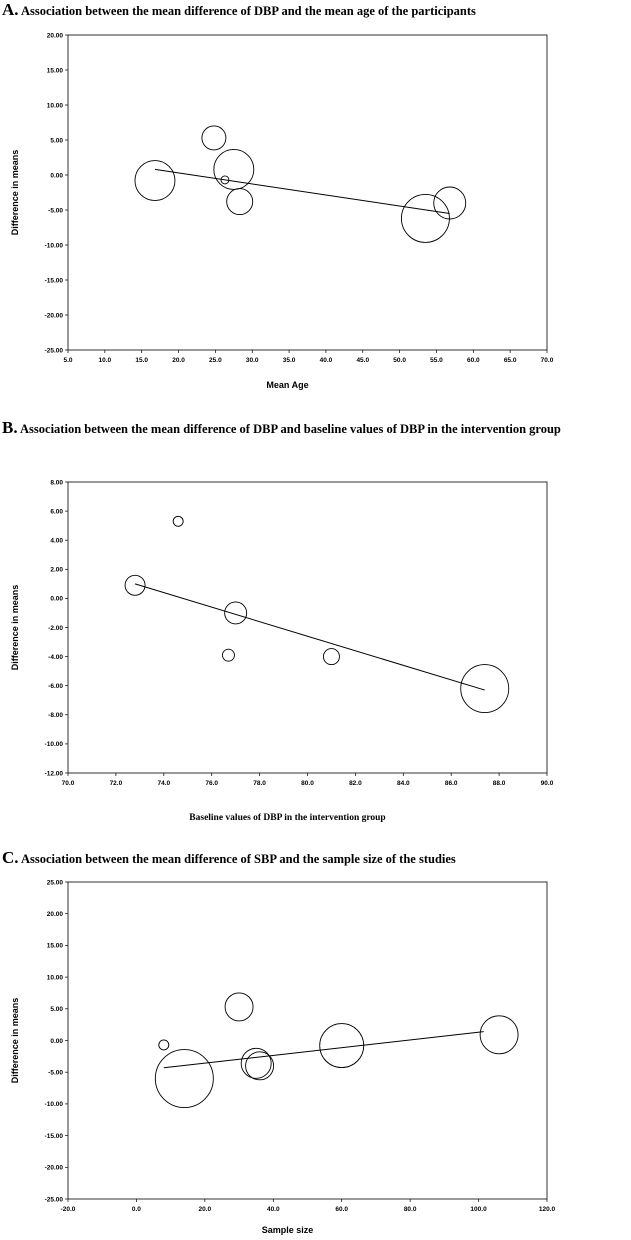 Image resolution: width=631 pixels, height=1240 pixels. What do you see at coordinates (55, 715) in the screenshot?
I see `y-tick-label: -8.00` at bounding box center [55, 715].